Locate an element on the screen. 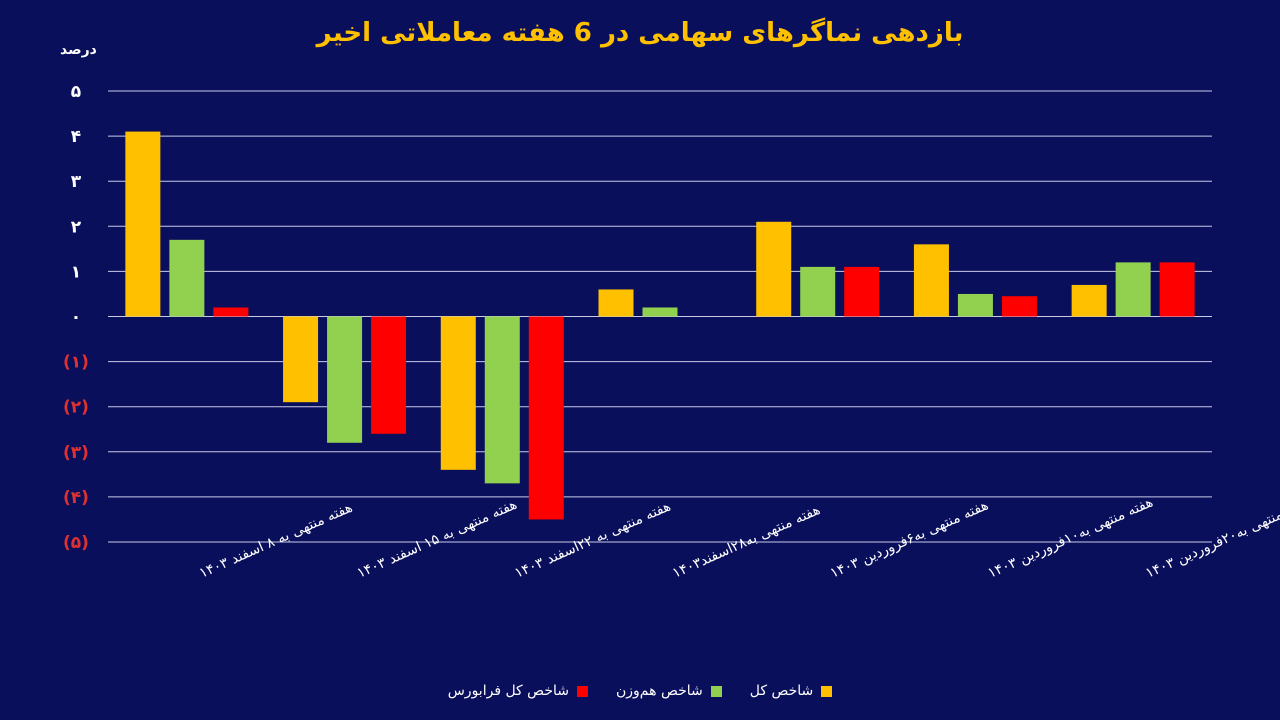 This screenshot has width=1280, height=720. legend-item: شاخص هم‌وزن is located at coordinates (669, 691).